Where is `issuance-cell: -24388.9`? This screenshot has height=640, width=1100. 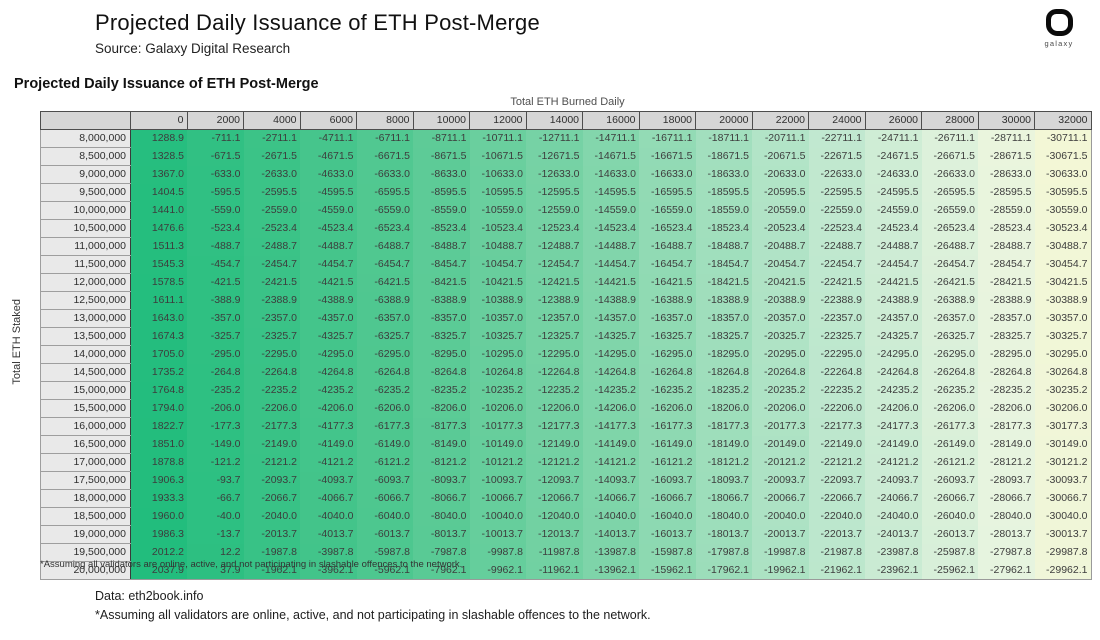 issuance-cell: -24388.9 is located at coordinates (893, 300).